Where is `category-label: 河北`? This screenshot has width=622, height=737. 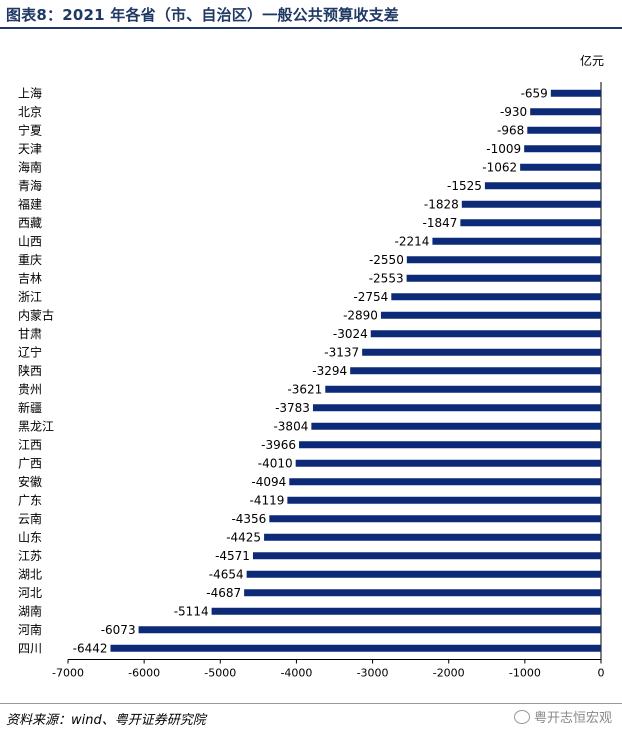 category-label: 河北 is located at coordinates (30, 593).